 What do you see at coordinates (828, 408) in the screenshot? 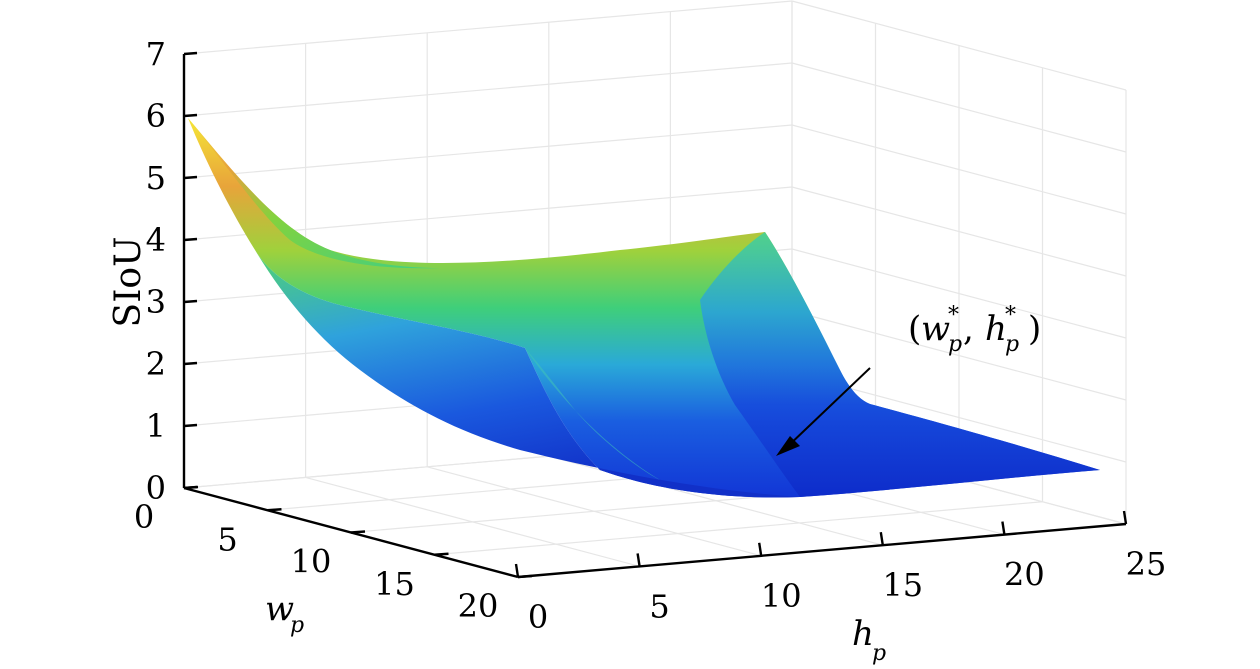
I see `annotation-arrow-line` at bounding box center [828, 408].